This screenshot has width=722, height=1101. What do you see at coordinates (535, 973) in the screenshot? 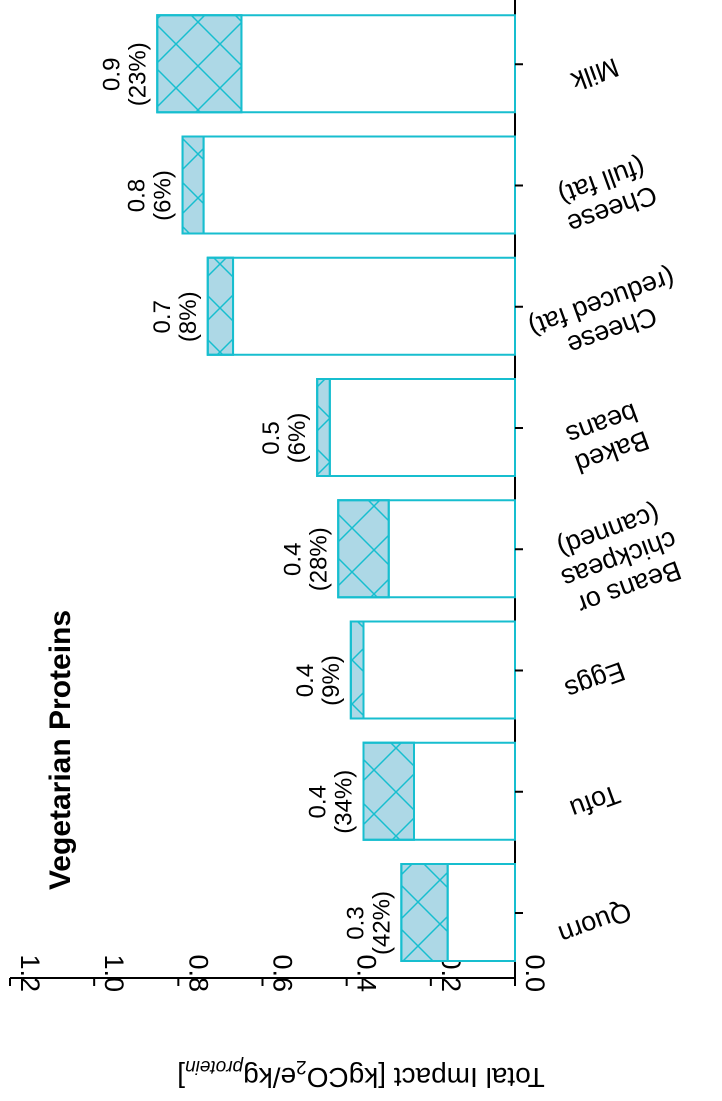
I see `y-tick-label: 0.0` at bounding box center [535, 973].